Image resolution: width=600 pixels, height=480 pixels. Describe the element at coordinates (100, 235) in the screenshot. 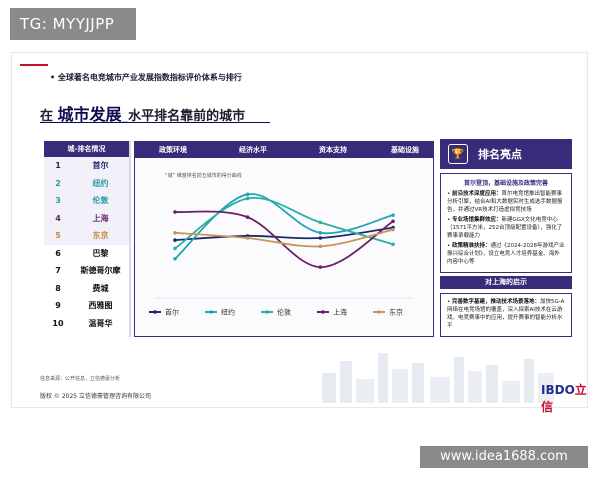

I see `rank-city: 东京` at that location.